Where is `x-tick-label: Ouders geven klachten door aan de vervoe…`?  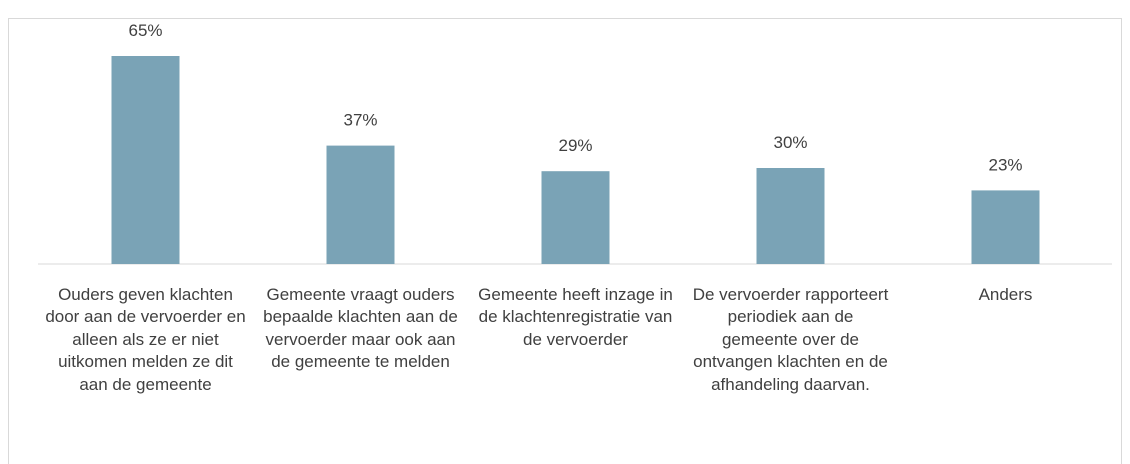
x-tick-label: Ouders geven klachten door aan de vervoe… is located at coordinates (145, 339).